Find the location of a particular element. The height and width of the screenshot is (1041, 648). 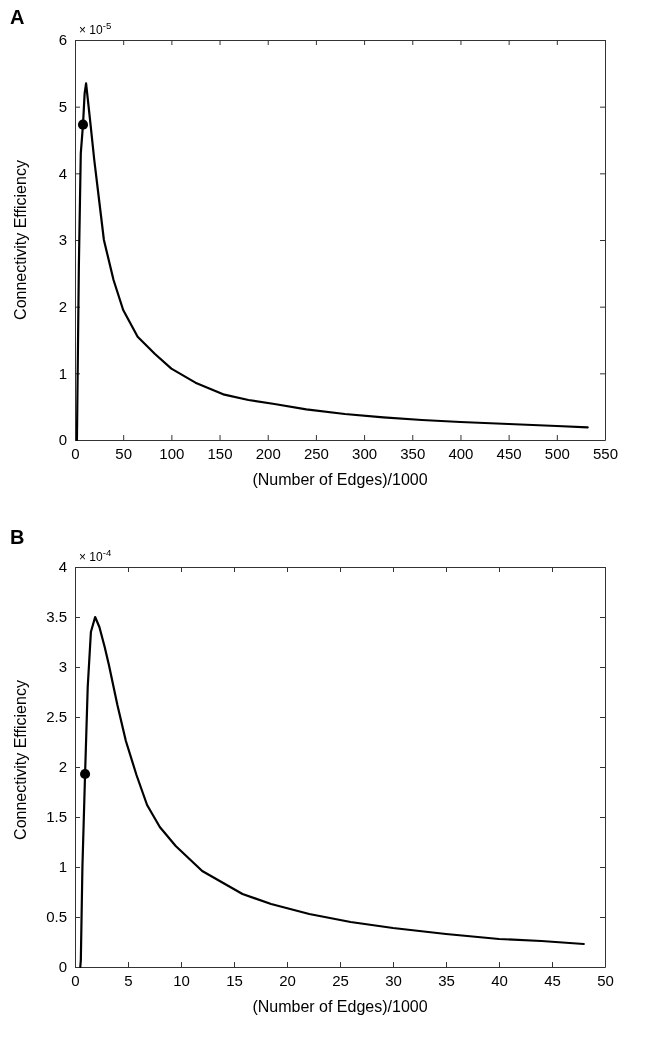

y-tick-label: 3.5 is located at coordinates (56, 617).